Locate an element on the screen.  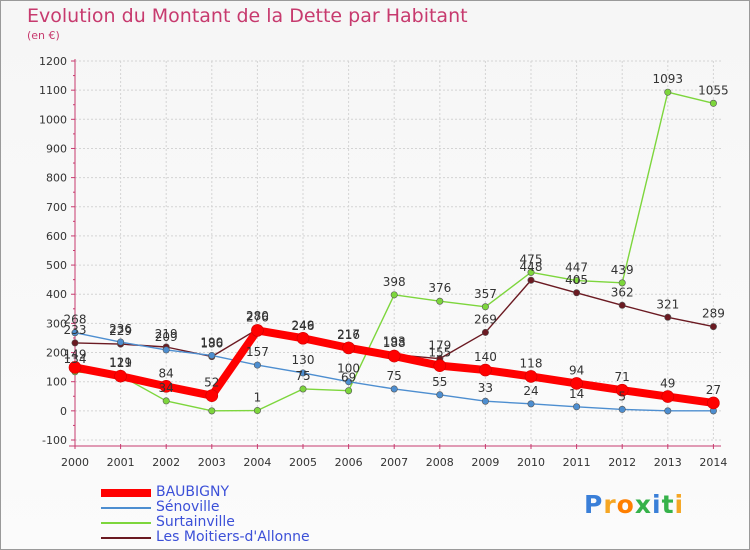
y-tick-label: 400 is located at coordinates (56, 294).